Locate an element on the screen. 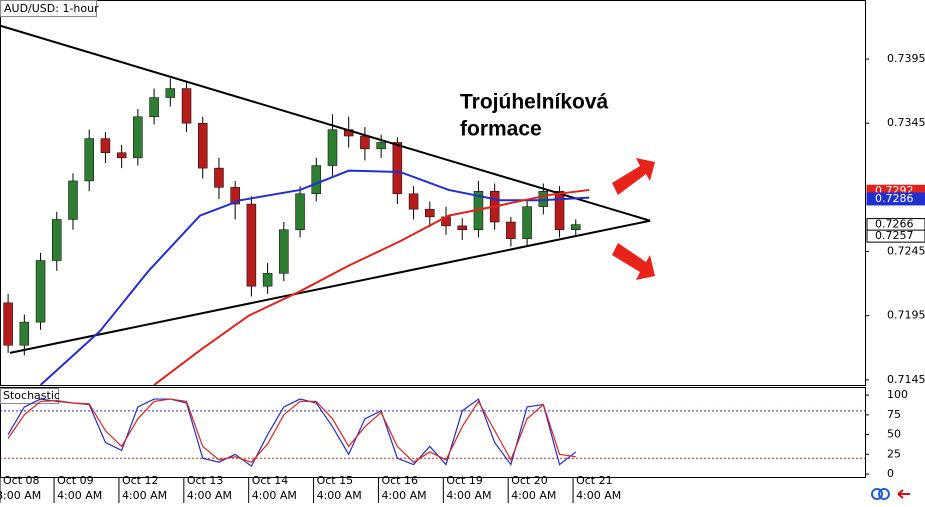 This screenshot has height=507, width=925. chart-title: AUD/USD: 1-hour is located at coordinates (51, 8).